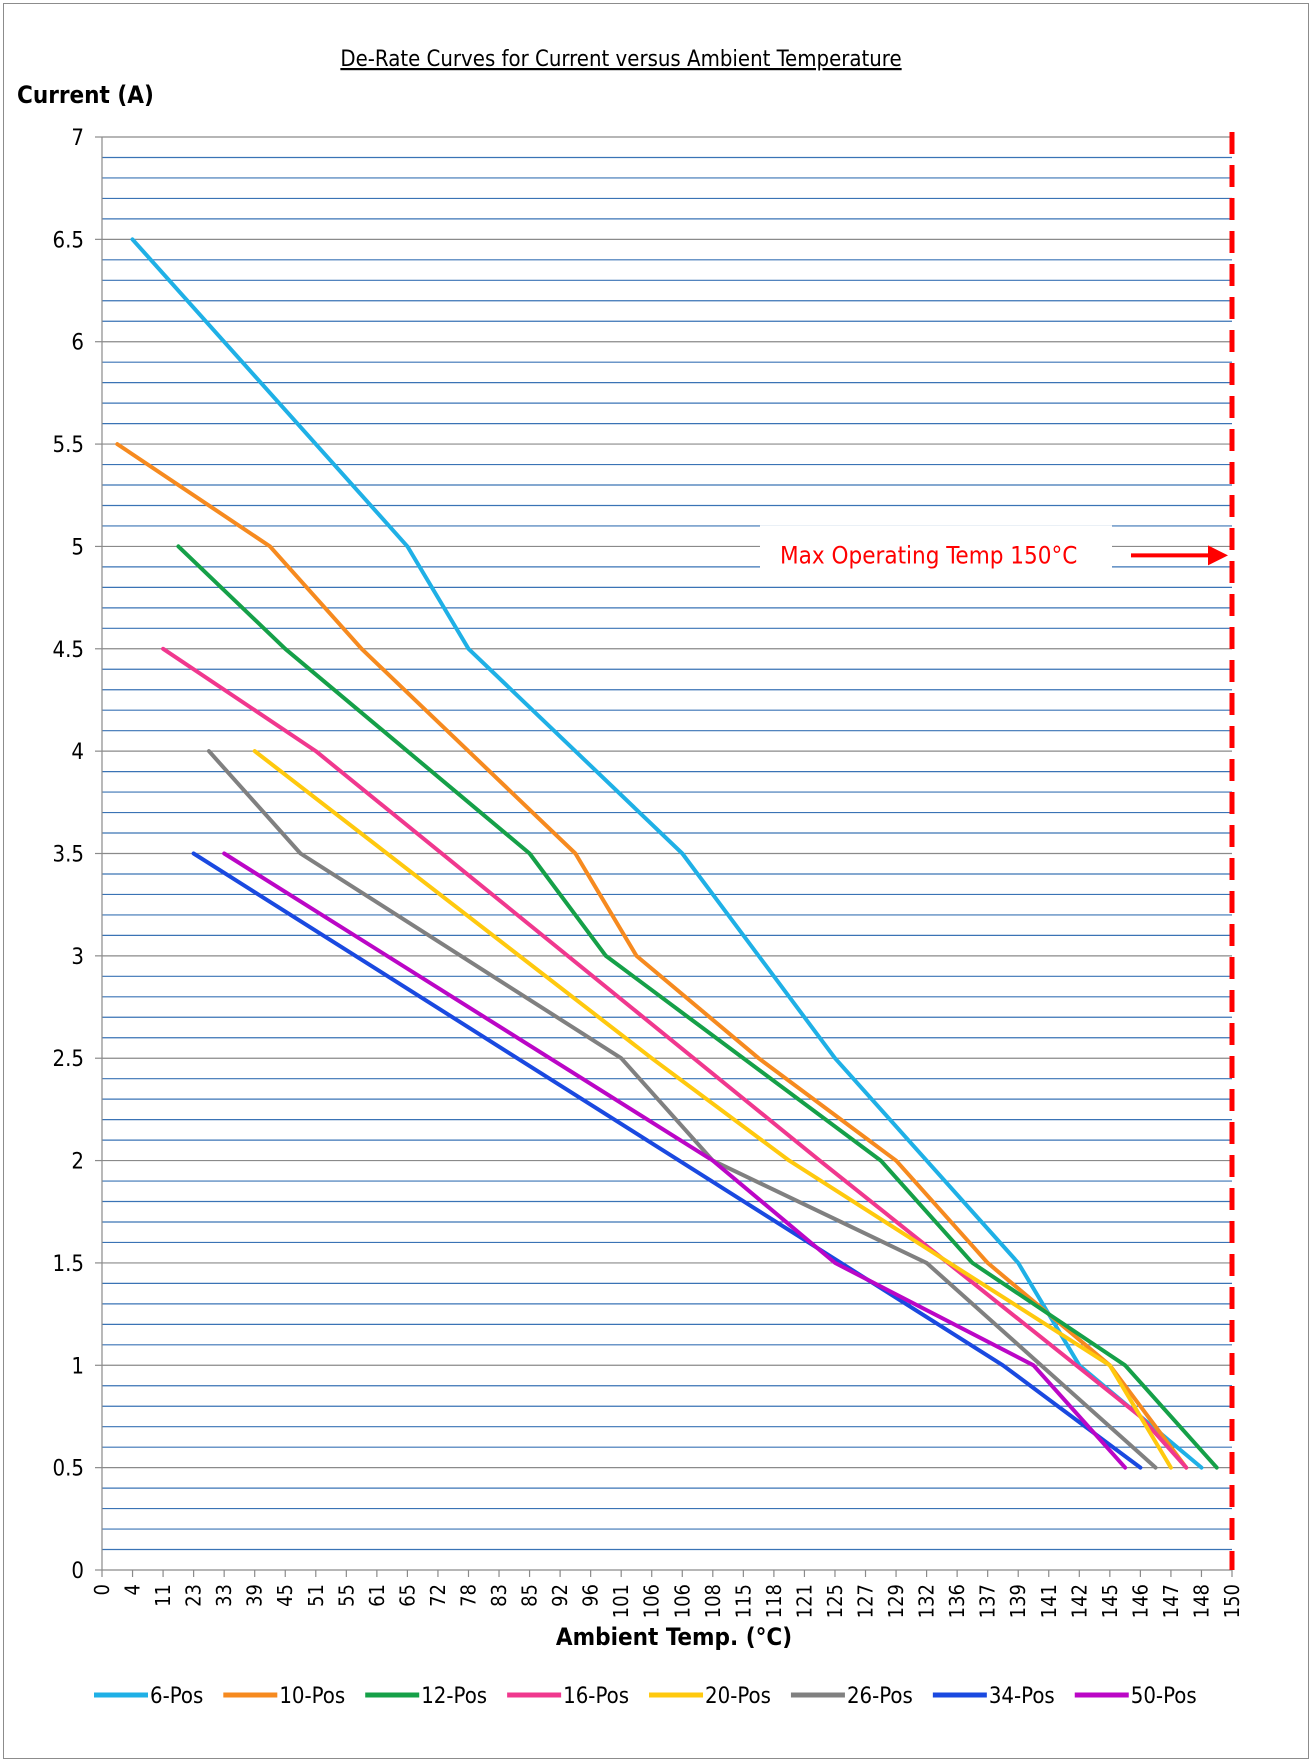 The width and height of the screenshot is (1314, 1764). I want to click on x-tick-label: 0, so click(102, 1589).